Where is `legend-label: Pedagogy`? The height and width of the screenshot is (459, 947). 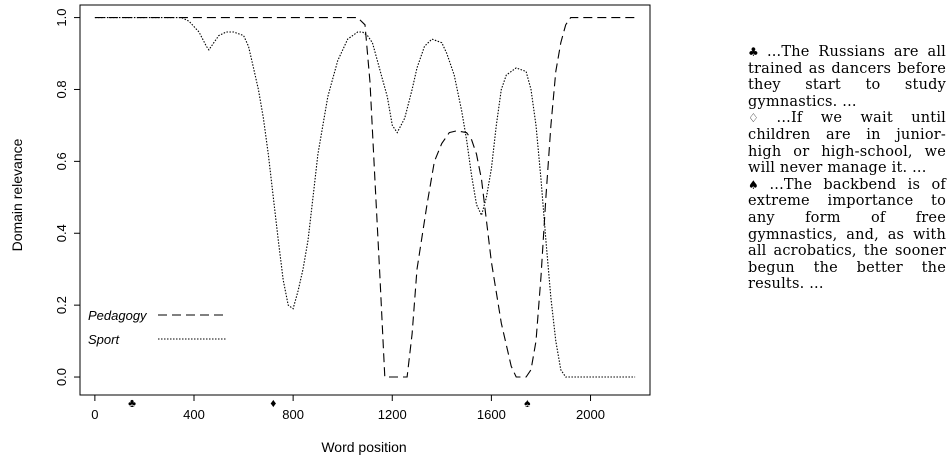 legend-label: Pedagogy is located at coordinates (118, 315).